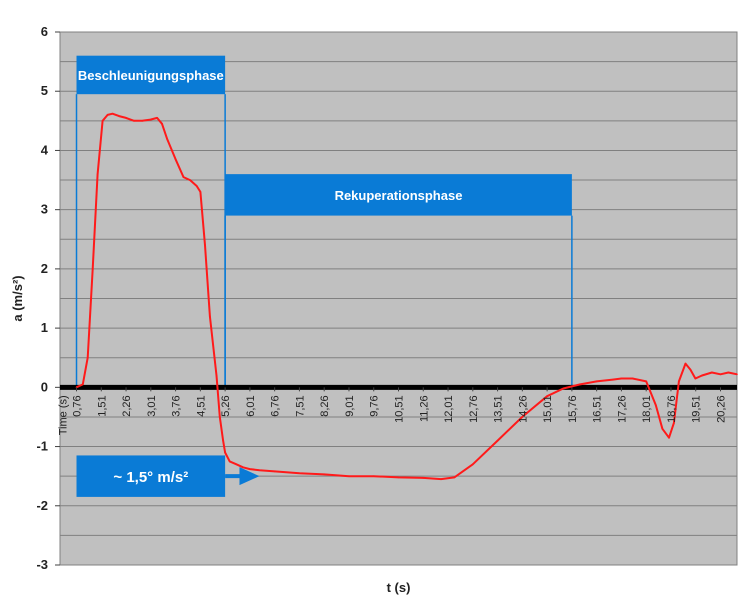 This screenshot has width=750, height=600. Describe the element at coordinates (622, 409) in the screenshot. I see `x-tick-label: 17,26` at that location.